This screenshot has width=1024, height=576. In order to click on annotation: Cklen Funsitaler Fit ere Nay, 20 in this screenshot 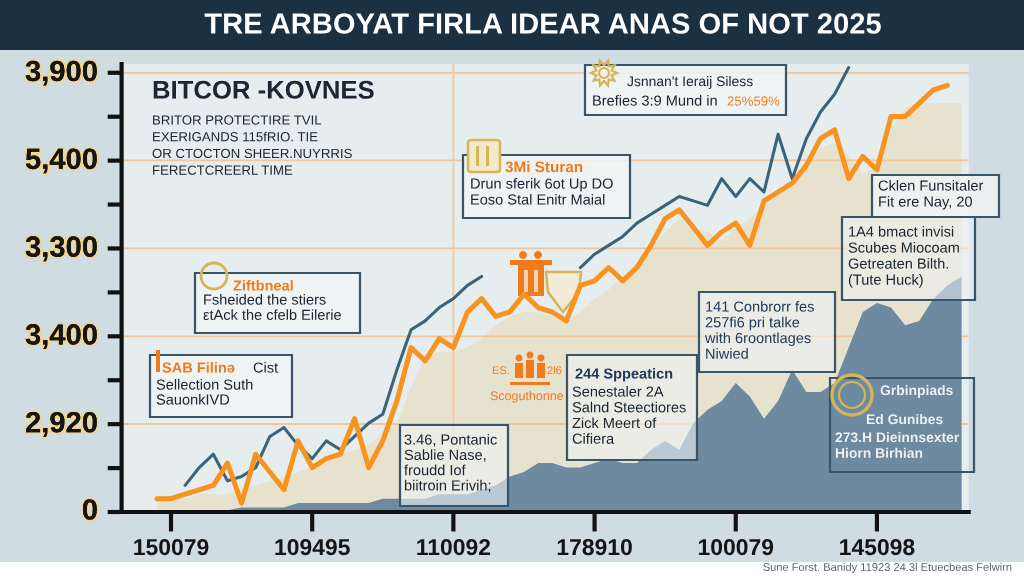, I will do `click(931, 195)`.